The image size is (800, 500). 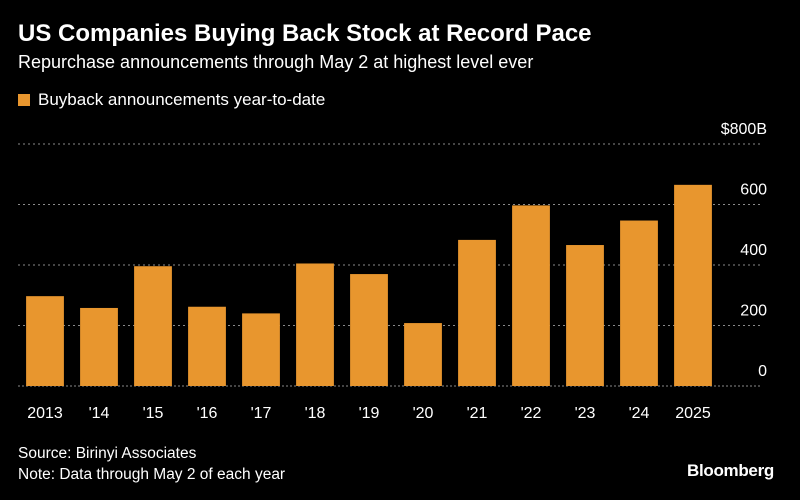 What do you see at coordinates (315, 413) in the screenshot?
I see `x-tick-label: '18` at bounding box center [315, 413].